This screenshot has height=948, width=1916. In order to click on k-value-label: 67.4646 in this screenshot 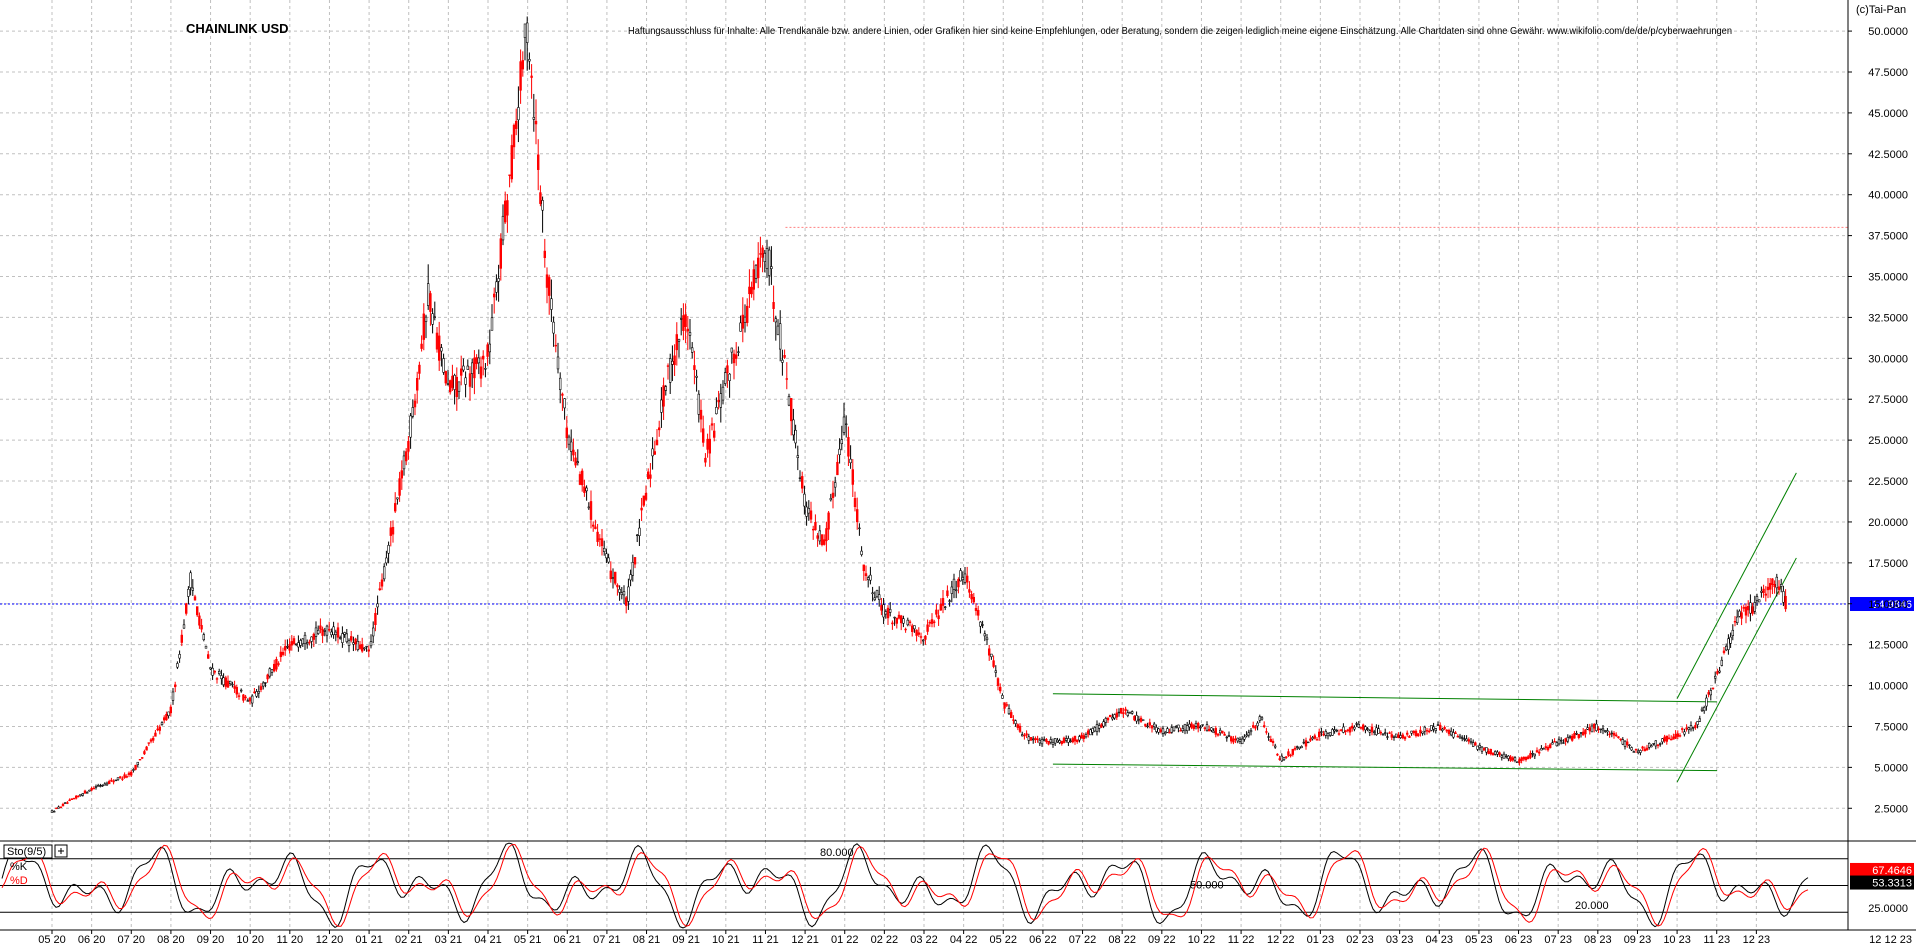, I will do `click(1892, 871)`.